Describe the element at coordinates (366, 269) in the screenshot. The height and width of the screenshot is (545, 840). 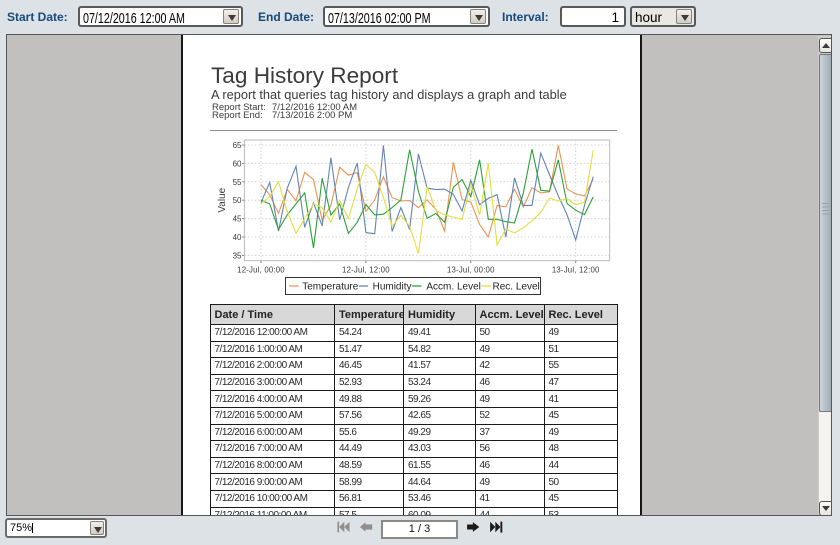
I see `svg-text: 12-Jul, 12:00` at that location.